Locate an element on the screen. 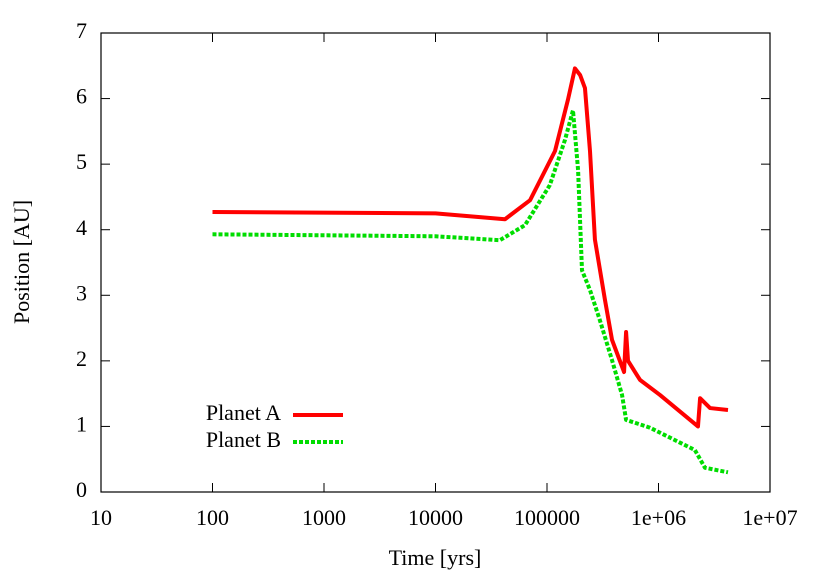  y-tick-label: 7 is located at coordinates (81, 30).